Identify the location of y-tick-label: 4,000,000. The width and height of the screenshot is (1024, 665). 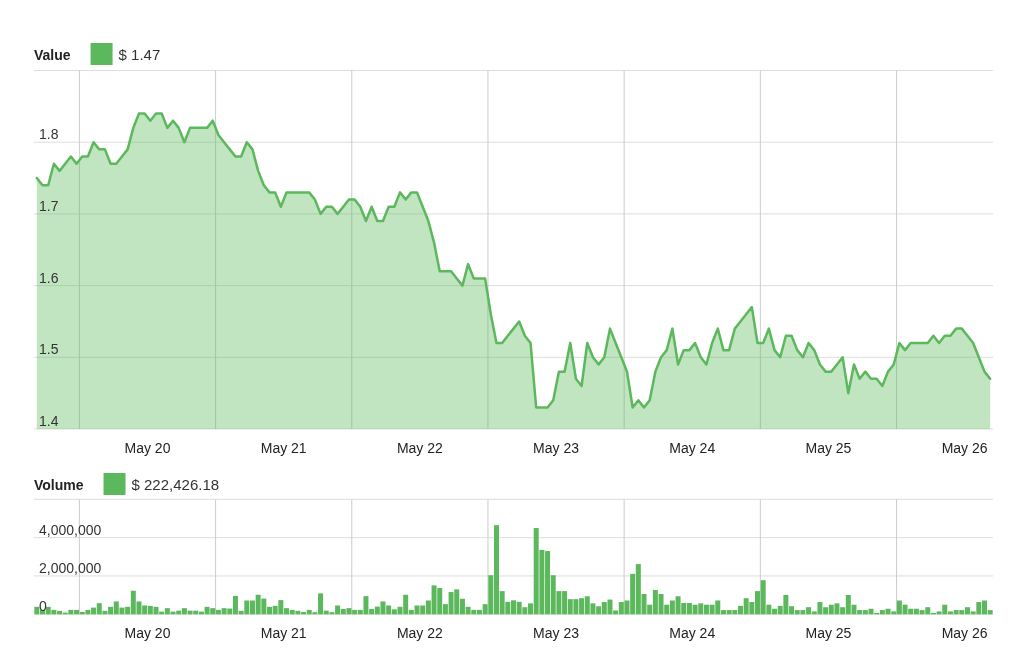
(70, 529).